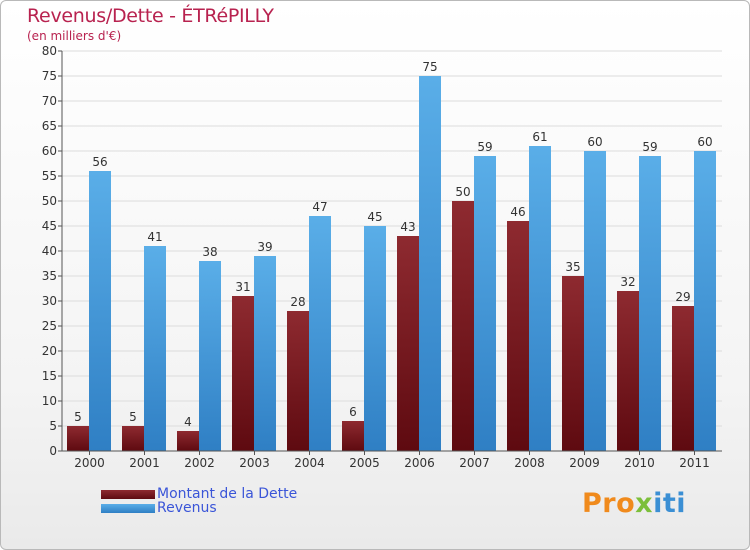  I want to click on y-tick-label: 20, so click(49, 351).